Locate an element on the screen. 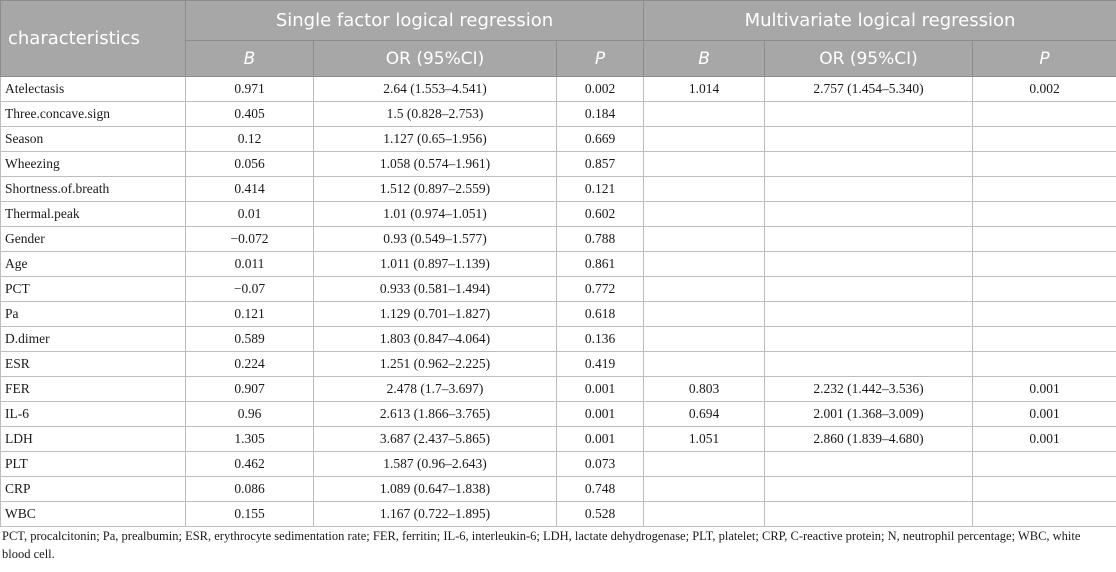 The image size is (1116, 572). cell-single-b: 0.056 is located at coordinates (249, 164).